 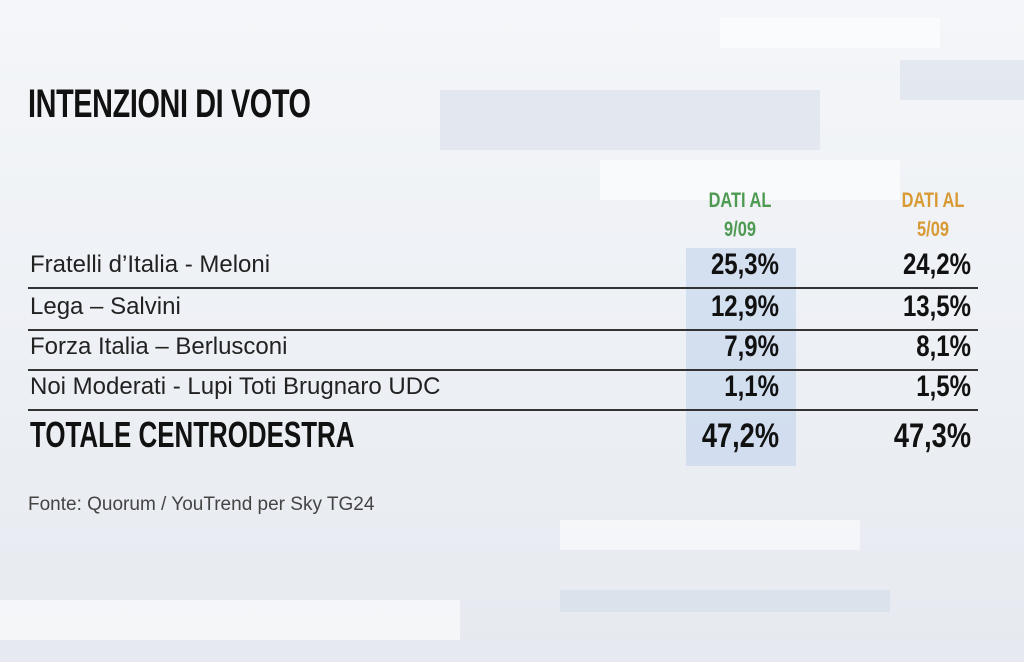 What do you see at coordinates (235, 386) in the screenshot?
I see `row-label: Noi Moderati - Lupi Toti Brugnaro UDC` at bounding box center [235, 386].